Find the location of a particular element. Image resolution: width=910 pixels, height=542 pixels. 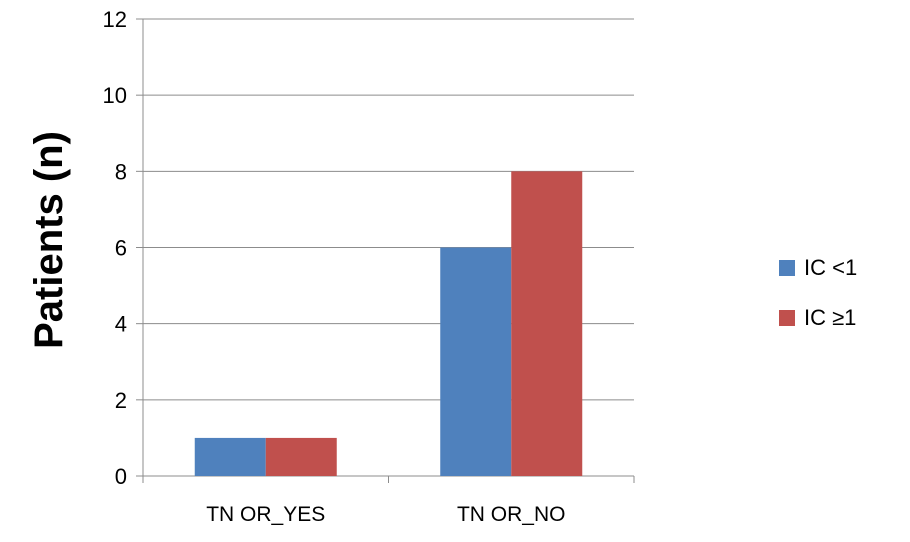

y-axis-label: Patients (n) is located at coordinates (49, 240).